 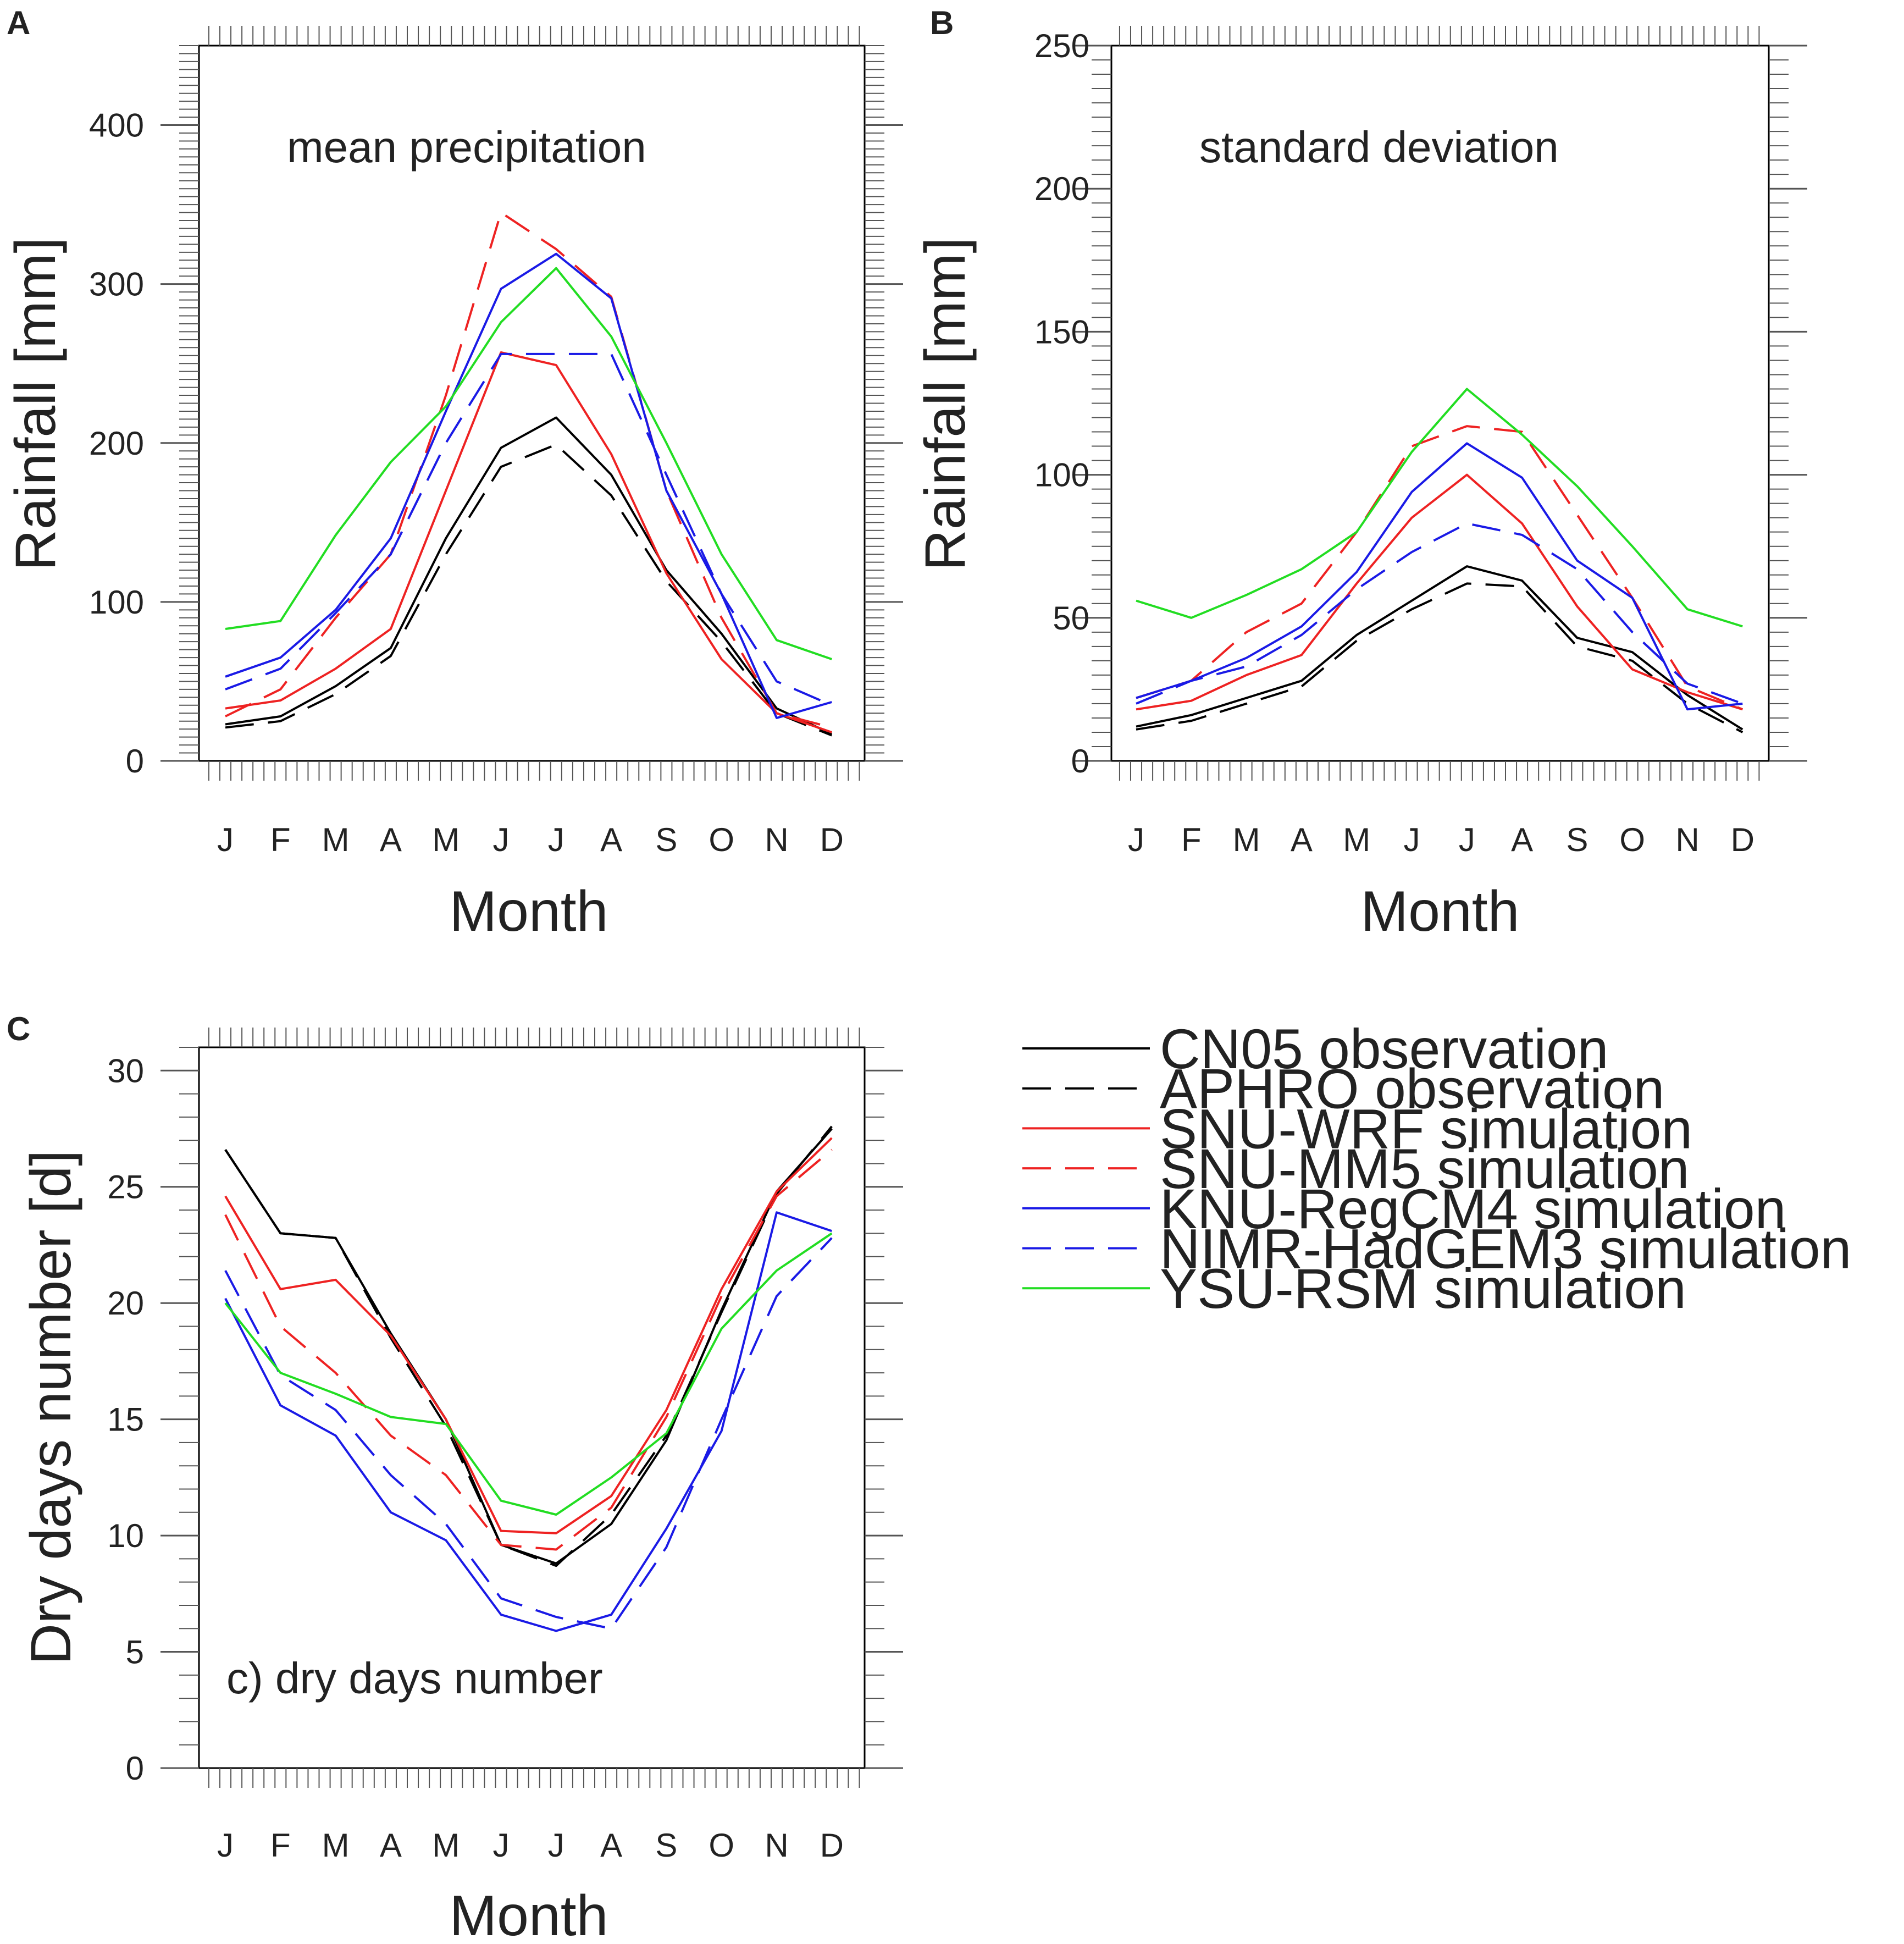 I want to click on legend-label: CN05 observation, so click(x=1384, y=1049).